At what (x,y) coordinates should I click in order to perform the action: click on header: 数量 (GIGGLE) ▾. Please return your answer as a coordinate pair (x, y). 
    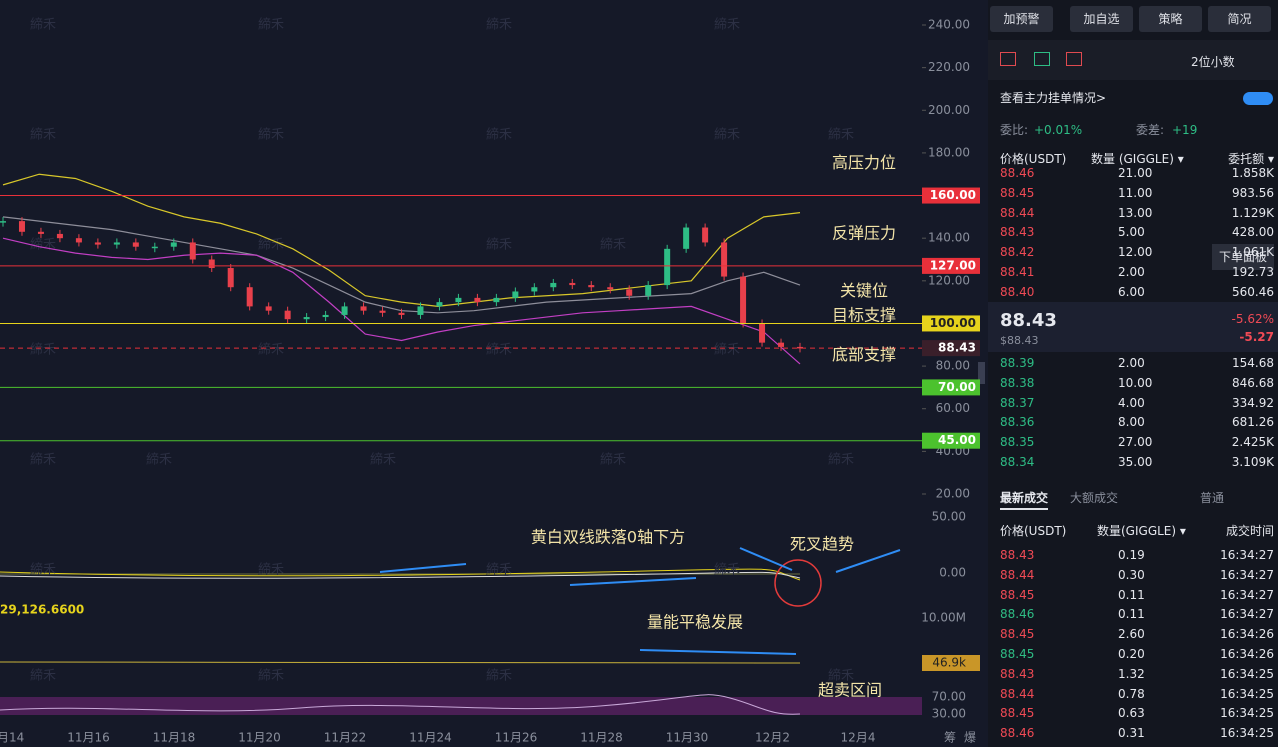
    Looking at the image, I should click on (1137, 159).